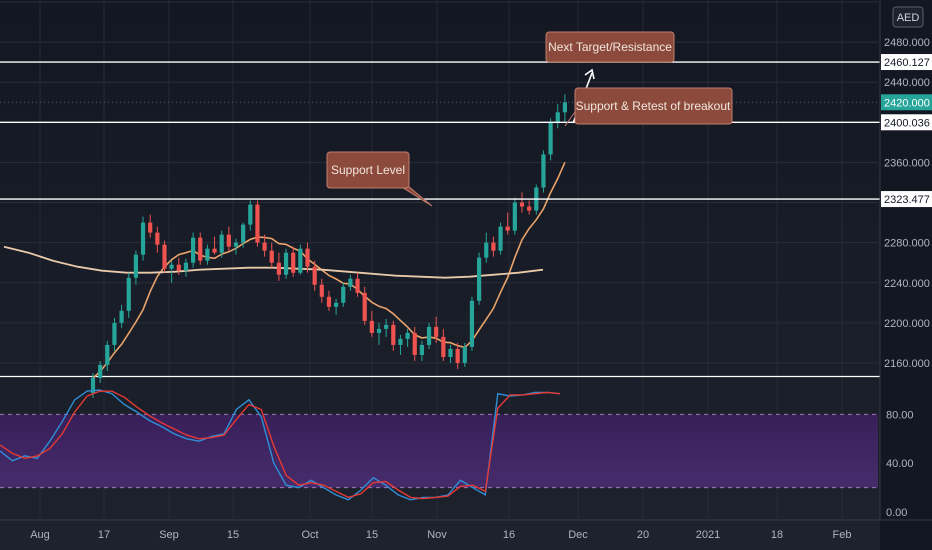 Image resolution: width=932 pixels, height=550 pixels. What do you see at coordinates (40, 535) in the screenshot?
I see `time-tick-label: Aug` at bounding box center [40, 535].